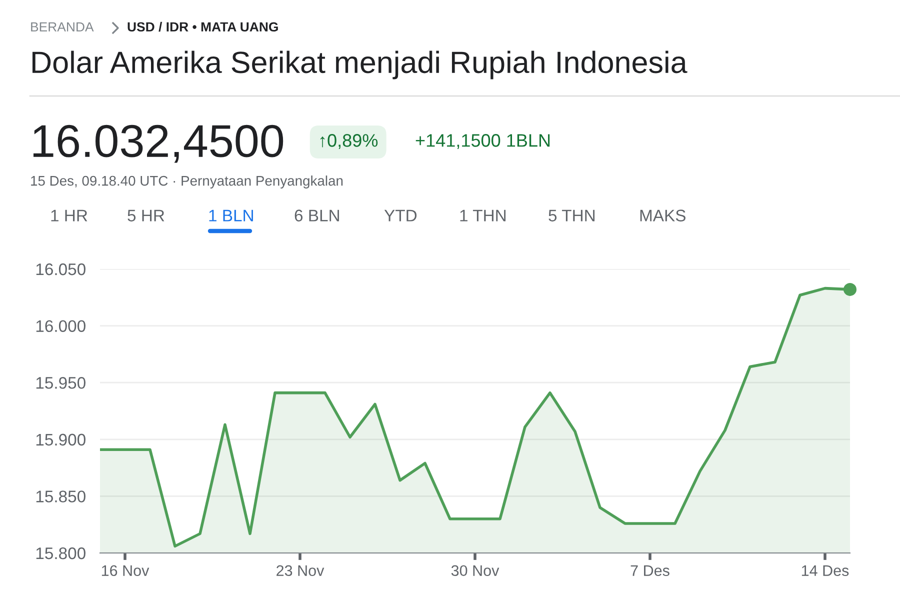 The height and width of the screenshot is (605, 900). I want to click on x-tick-label: 16 Nov, so click(126, 570).